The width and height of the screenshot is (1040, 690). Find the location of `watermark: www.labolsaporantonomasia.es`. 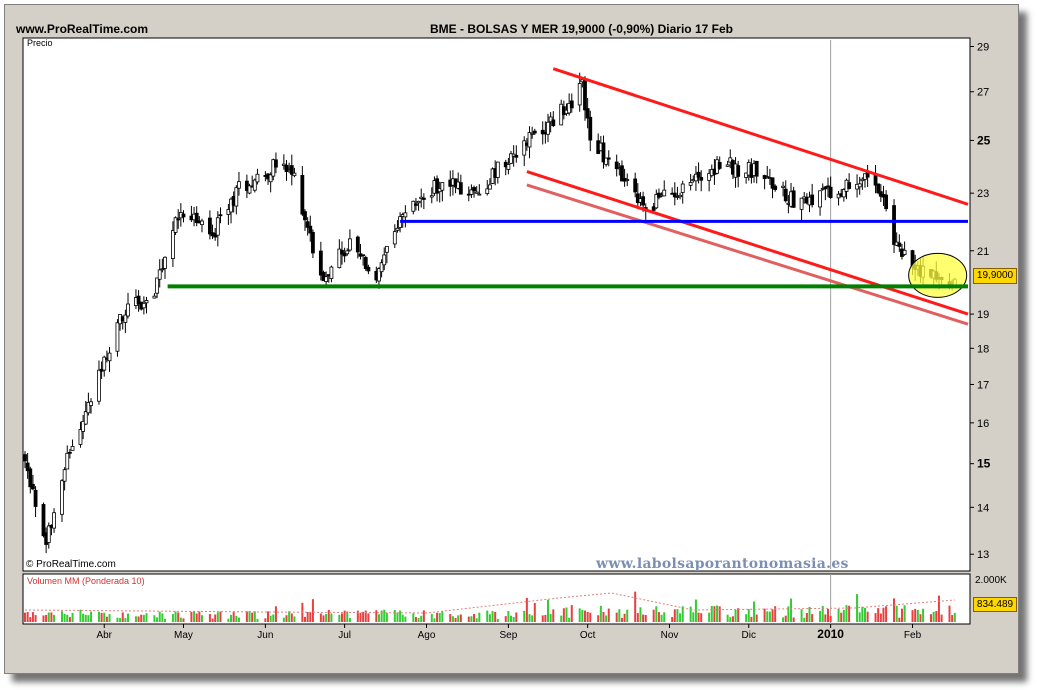

watermark: www.labolsaporantonomasia.es is located at coordinates (722, 564).